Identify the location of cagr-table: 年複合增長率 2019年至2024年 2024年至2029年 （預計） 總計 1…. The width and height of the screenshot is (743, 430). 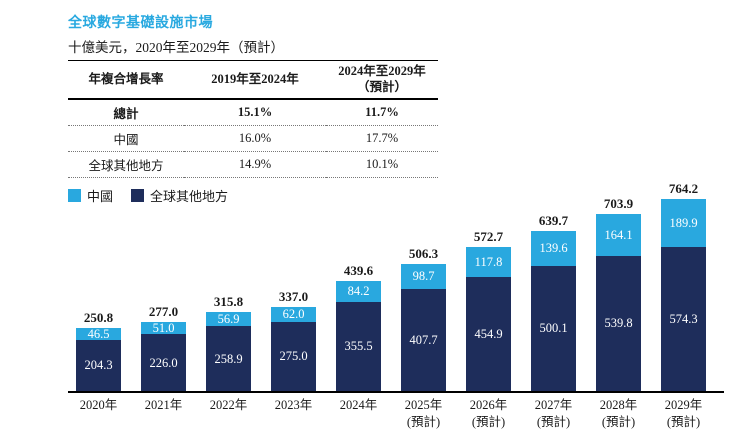
(253, 119).